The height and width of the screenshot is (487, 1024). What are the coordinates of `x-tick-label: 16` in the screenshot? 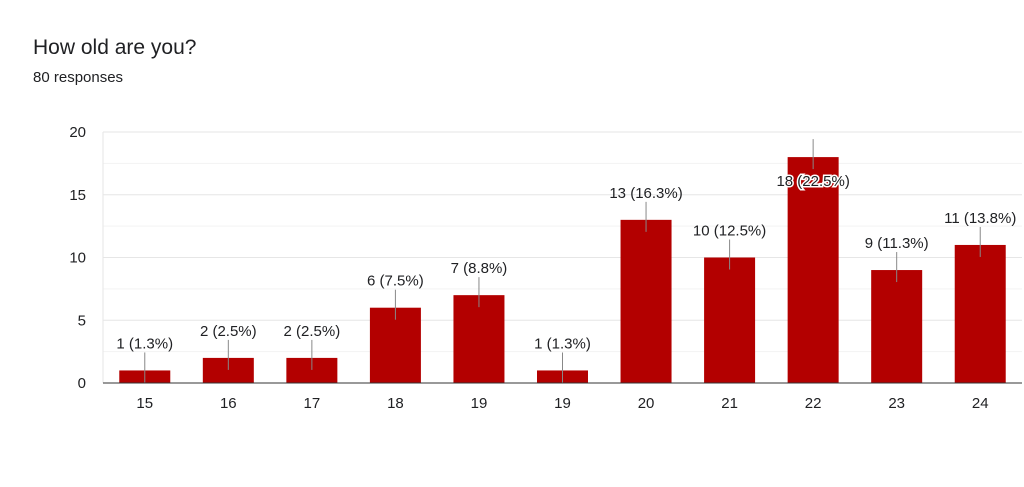 It's located at (228, 403).